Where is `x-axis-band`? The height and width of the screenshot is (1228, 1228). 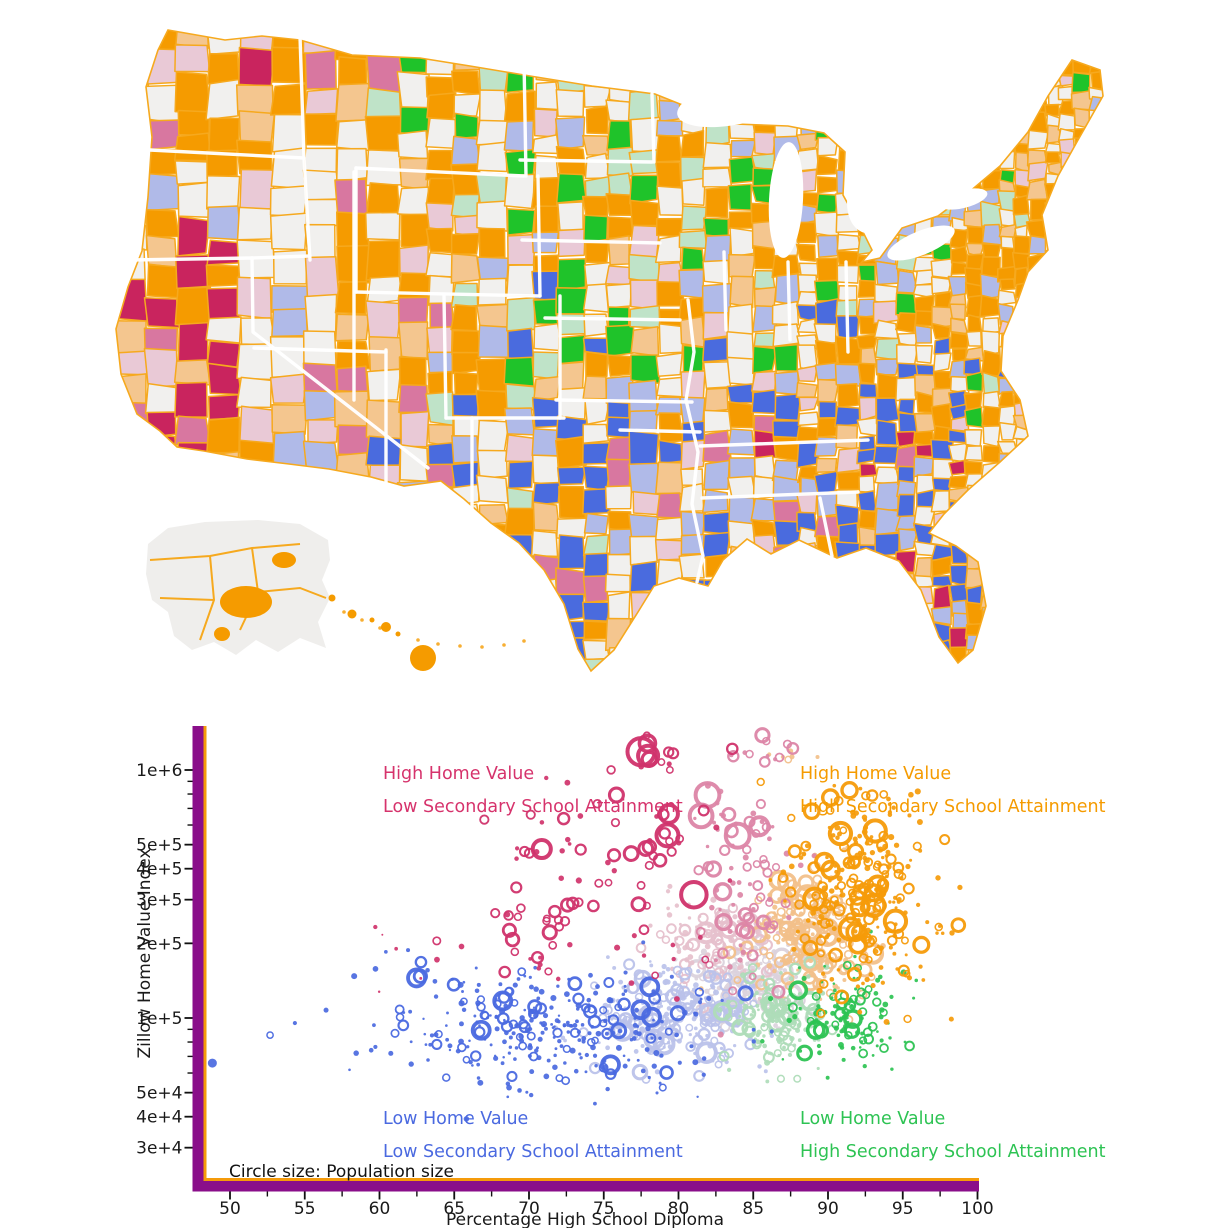
x-axis-band is located at coordinates (585, 1186).